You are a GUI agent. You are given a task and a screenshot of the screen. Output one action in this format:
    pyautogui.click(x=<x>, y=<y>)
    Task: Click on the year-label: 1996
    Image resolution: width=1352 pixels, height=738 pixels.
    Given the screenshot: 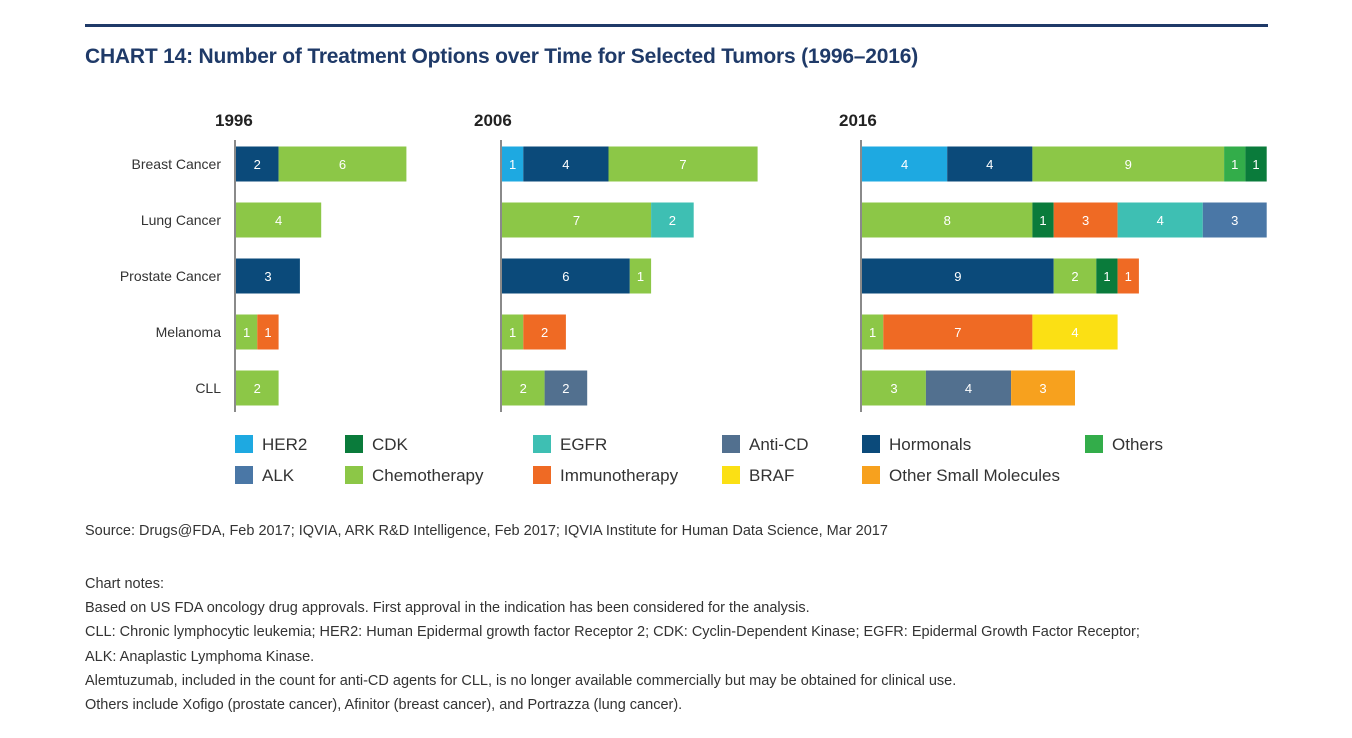 What is the action you would take?
    pyautogui.click(x=234, y=120)
    